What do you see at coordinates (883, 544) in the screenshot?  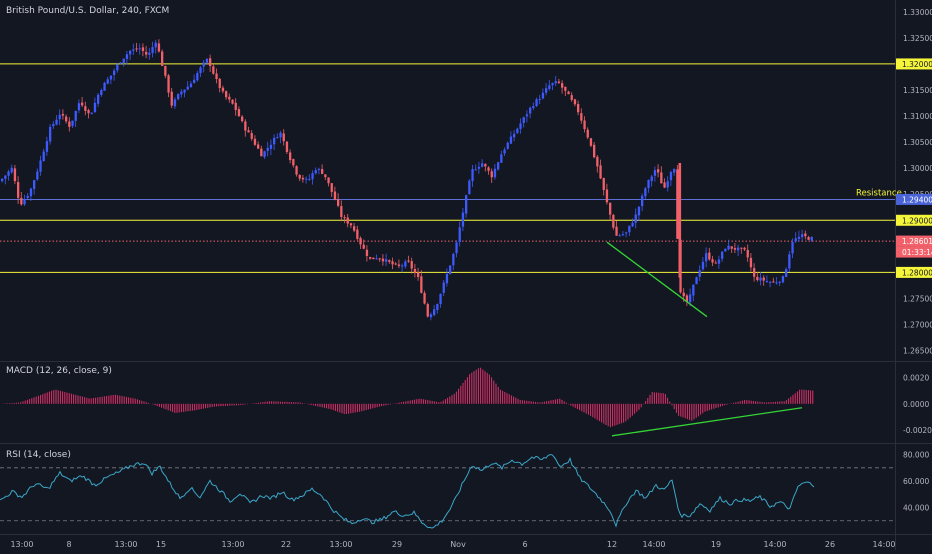 I see `time-tick-label: 14:00` at bounding box center [883, 544].